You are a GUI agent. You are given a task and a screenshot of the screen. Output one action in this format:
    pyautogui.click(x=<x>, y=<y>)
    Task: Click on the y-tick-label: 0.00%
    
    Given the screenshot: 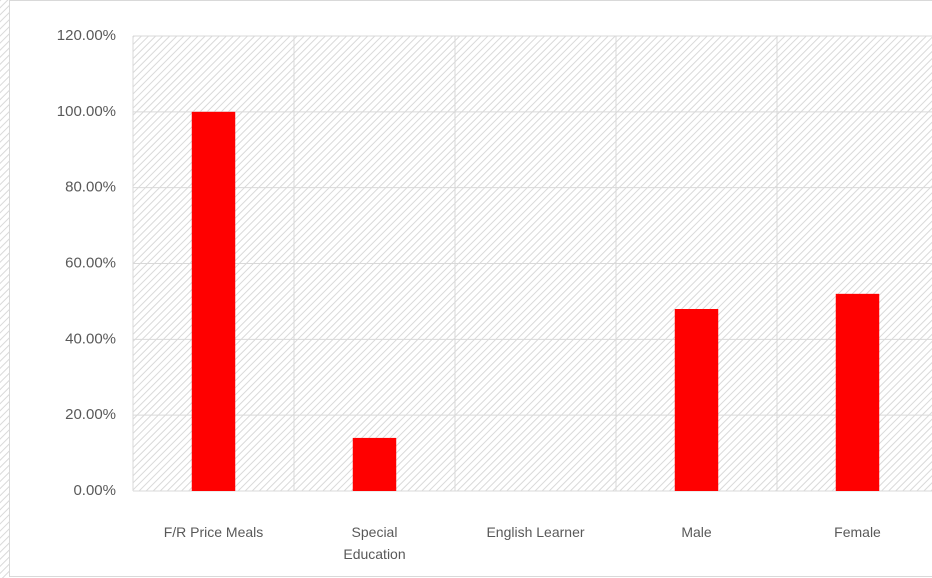 What is the action you would take?
    pyautogui.click(x=94, y=490)
    